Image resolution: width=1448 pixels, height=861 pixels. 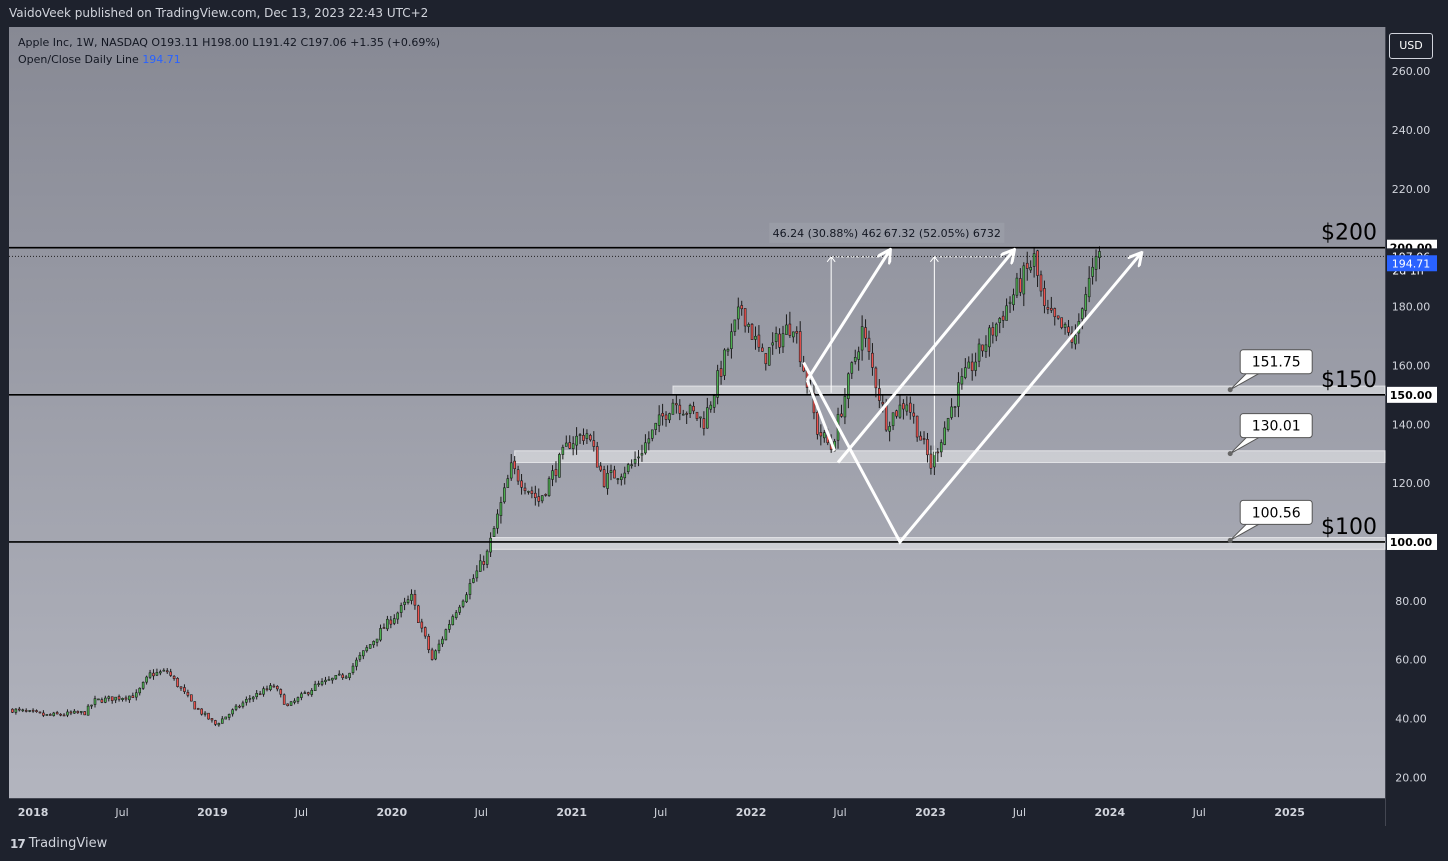 What do you see at coordinates (1411, 46) in the screenshot?
I see `currency-button: USD` at bounding box center [1411, 46].